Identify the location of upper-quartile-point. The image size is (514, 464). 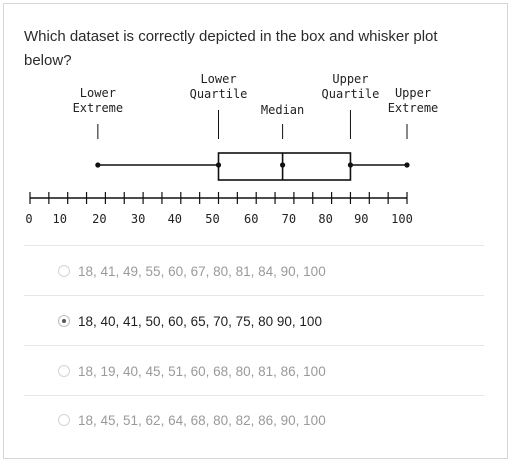
(350, 165).